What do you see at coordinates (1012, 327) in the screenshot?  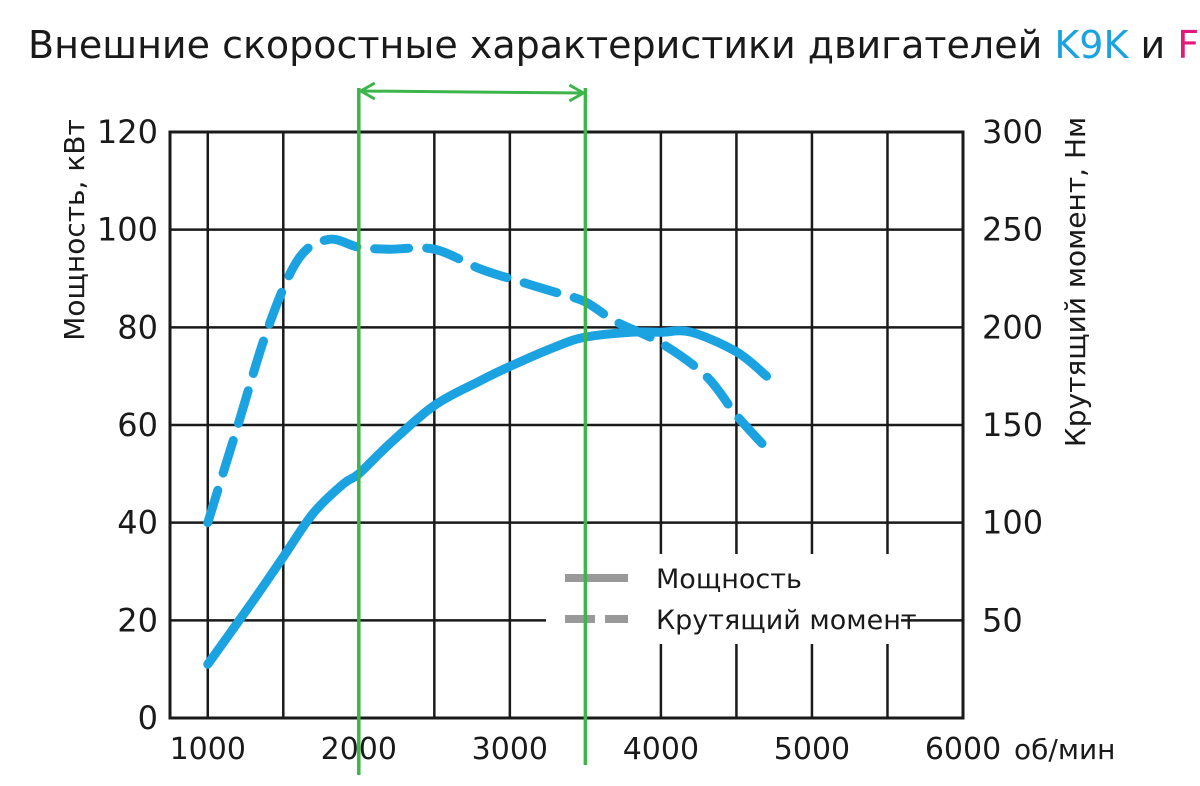 I see `y-right-tick-label: 200` at bounding box center [1012, 327].